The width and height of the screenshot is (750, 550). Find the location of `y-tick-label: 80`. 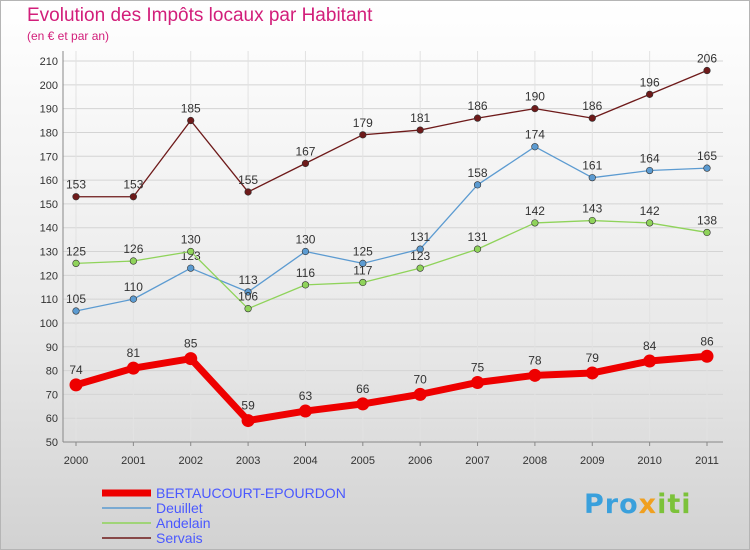

y-tick-label: 80 is located at coordinates (52, 372).